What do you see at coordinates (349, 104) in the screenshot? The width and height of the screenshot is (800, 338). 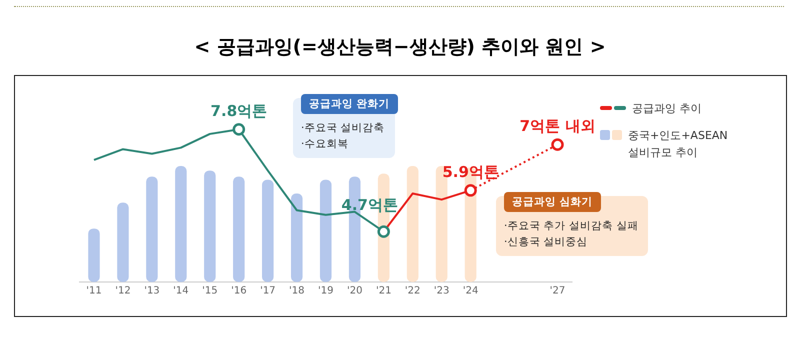 I see `text: 공급과잉 완화기` at bounding box center [349, 104].